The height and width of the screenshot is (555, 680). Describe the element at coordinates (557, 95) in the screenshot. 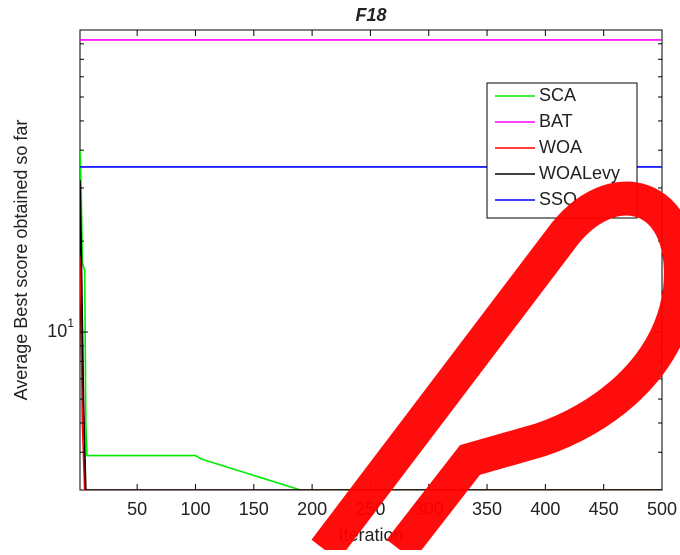

I see `legend-label: SCA` at that location.